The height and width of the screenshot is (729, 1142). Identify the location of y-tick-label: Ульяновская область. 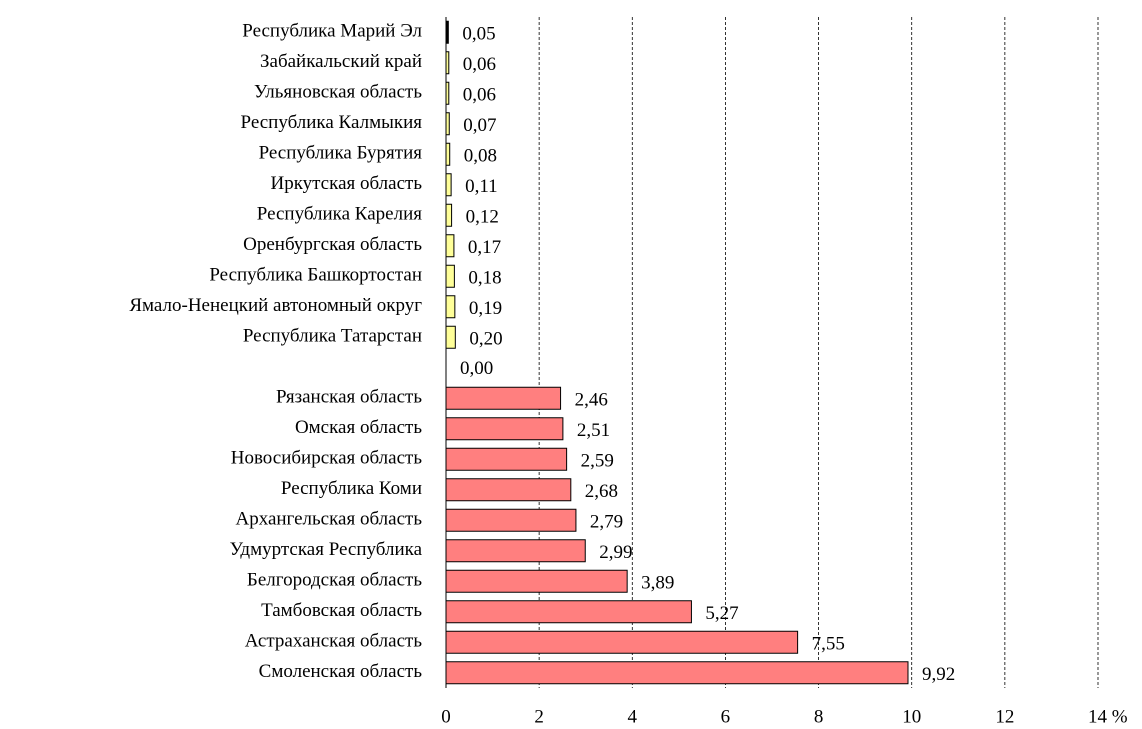
(338, 92).